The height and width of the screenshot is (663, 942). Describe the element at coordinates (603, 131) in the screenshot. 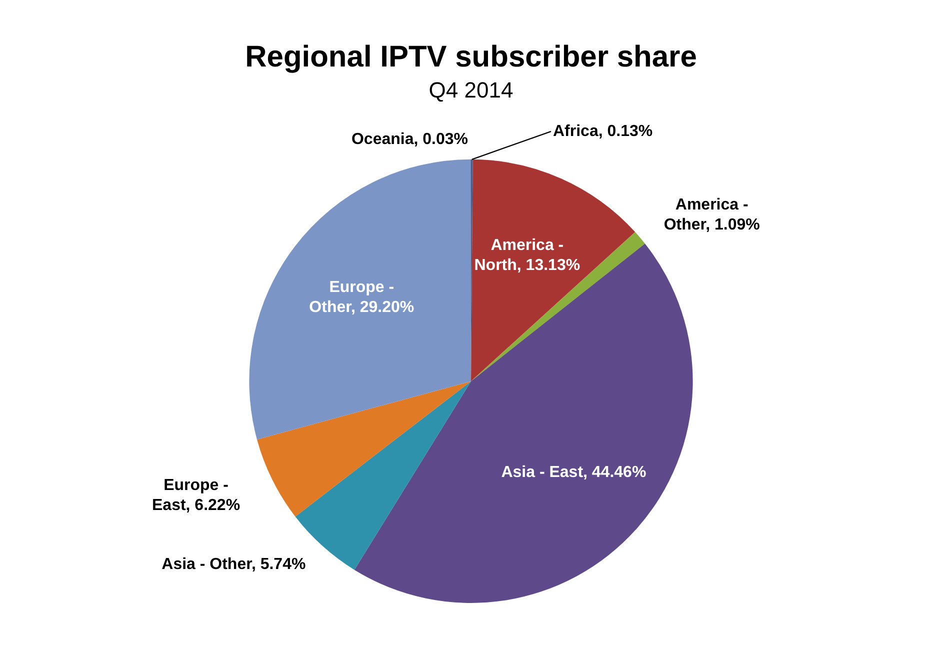

I see `slice-label: Africa, 0.13%` at that location.